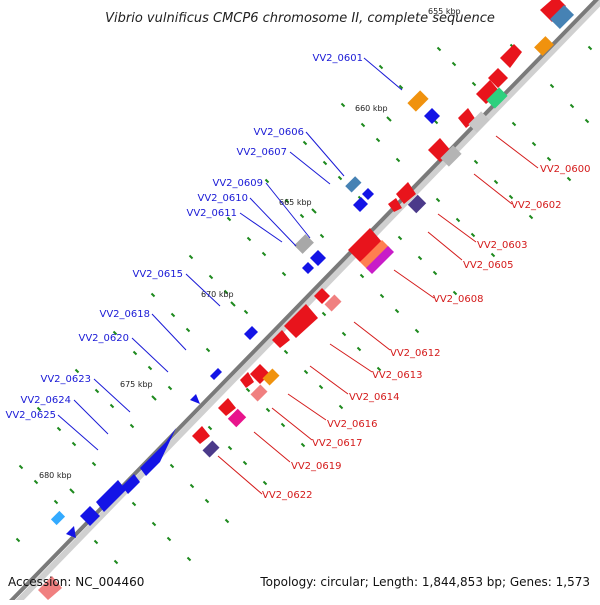  Describe the element at coordinates (281, 339) in the screenshot. I see `gene-red-0613b` at that location.